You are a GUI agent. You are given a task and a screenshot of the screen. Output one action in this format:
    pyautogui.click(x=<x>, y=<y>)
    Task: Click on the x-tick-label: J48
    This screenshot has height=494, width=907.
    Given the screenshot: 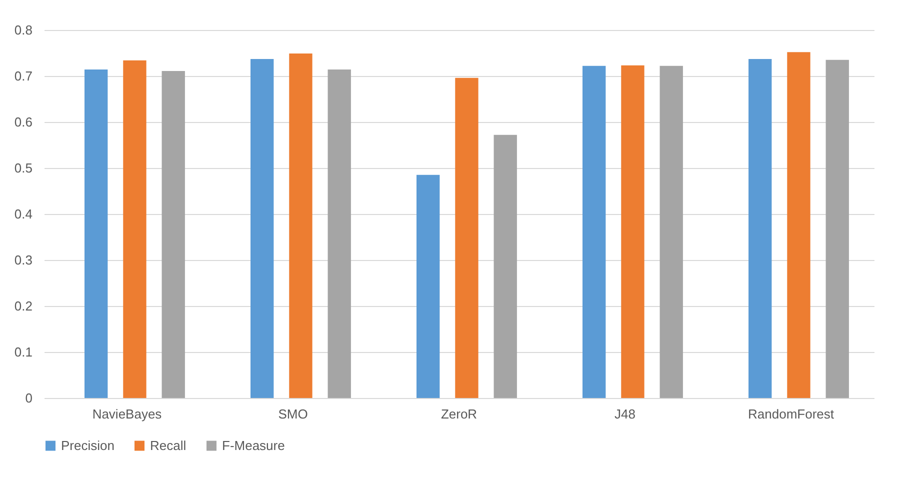 What is the action you would take?
    pyautogui.click(x=625, y=414)
    